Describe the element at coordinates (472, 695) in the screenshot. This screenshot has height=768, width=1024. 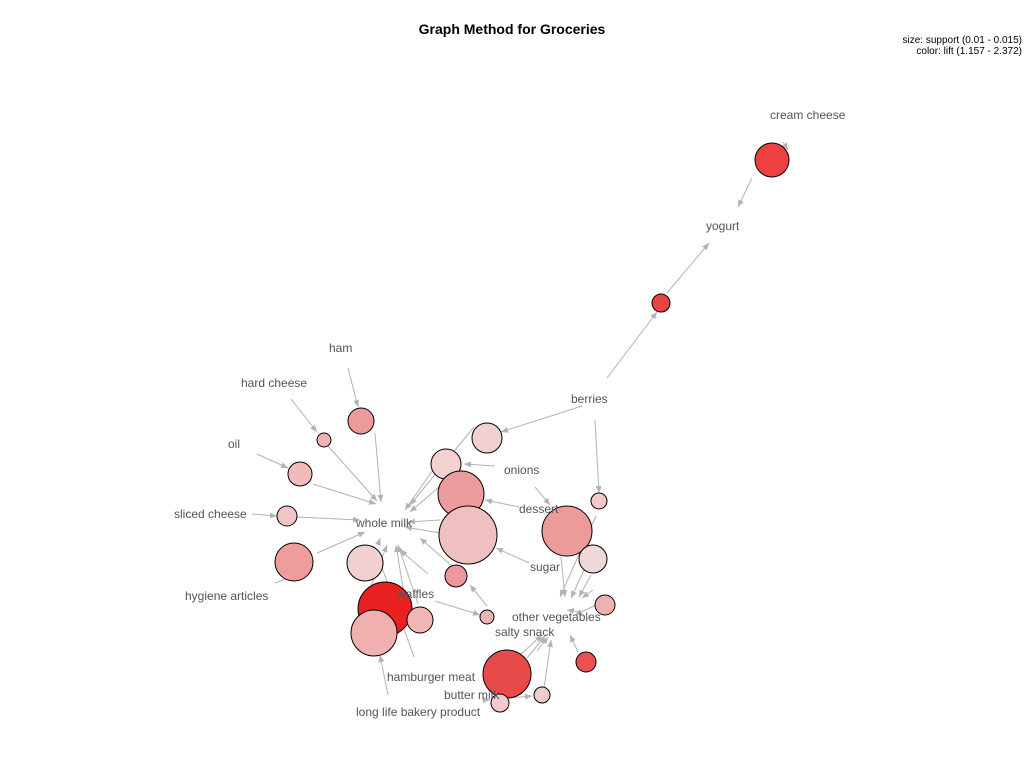
I see `item-label-butter-milk: butter milk` at that location.